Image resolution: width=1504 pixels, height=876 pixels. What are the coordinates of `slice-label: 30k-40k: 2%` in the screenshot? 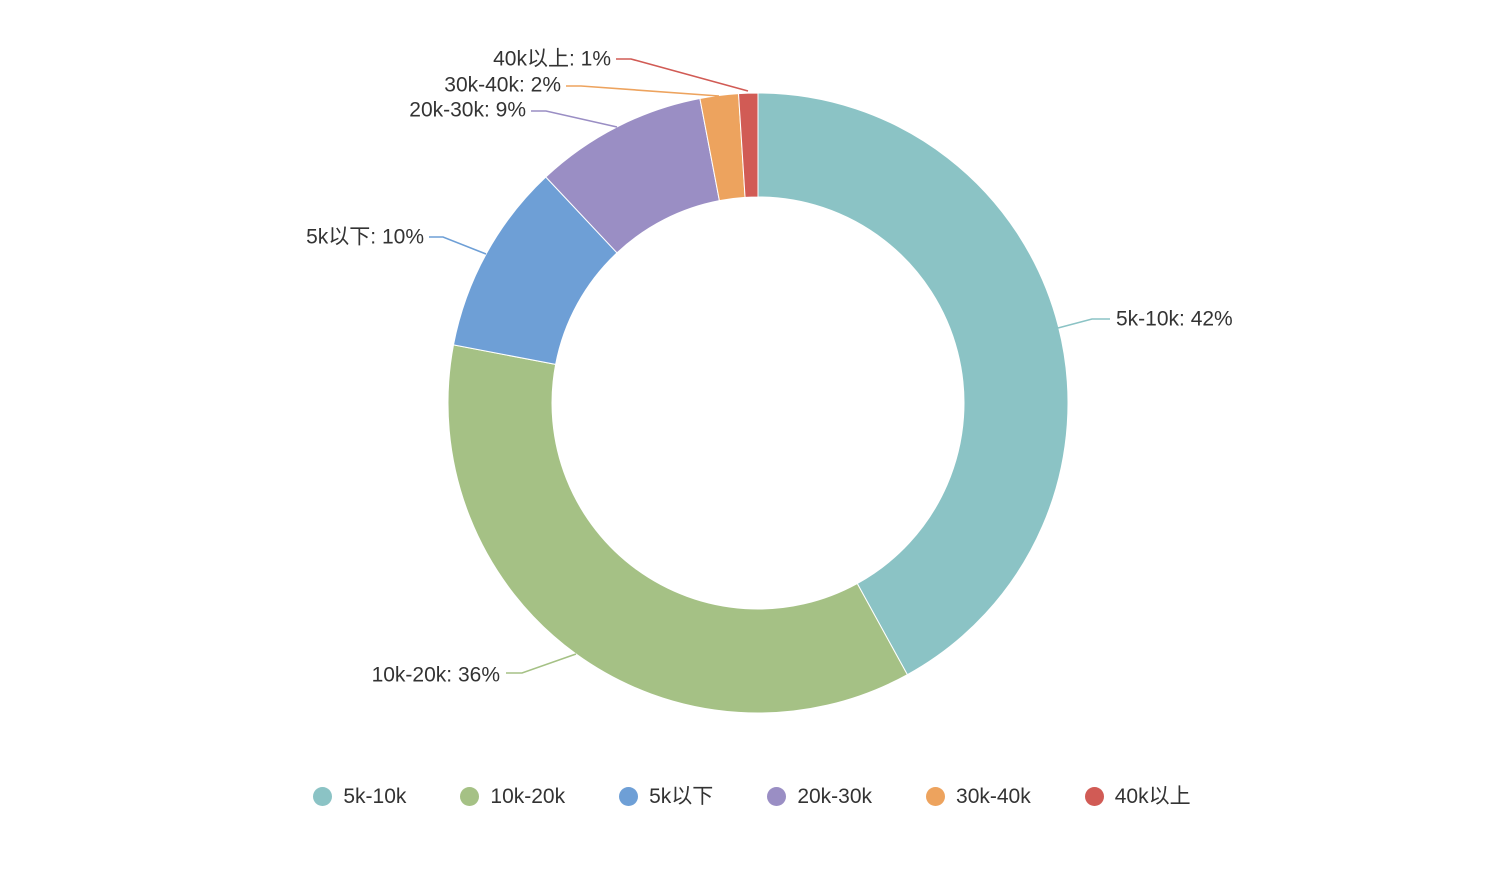 It's located at (502, 85).